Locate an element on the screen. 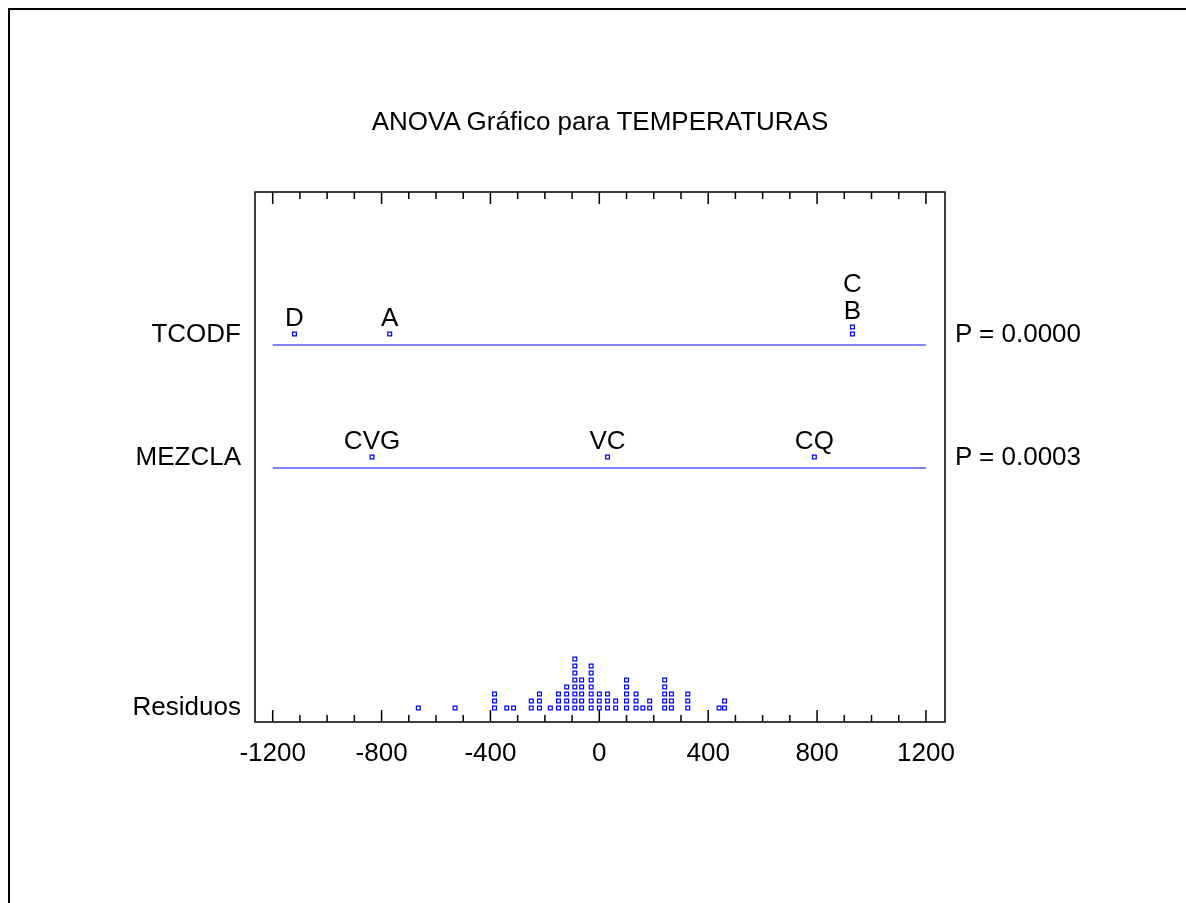 The image size is (1186, 903). y-tick-label: TCODF is located at coordinates (196, 333).